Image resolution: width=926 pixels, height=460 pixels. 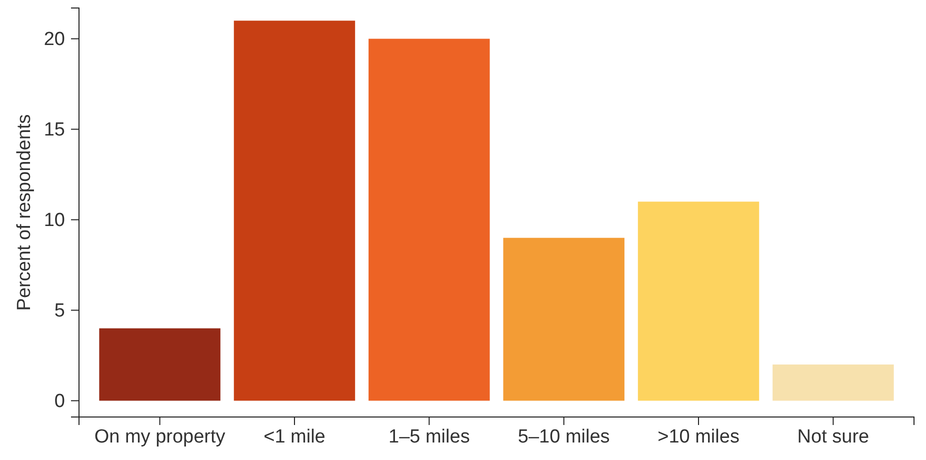 I want to click on x-tick-label: 5–10 miles, so click(x=564, y=437).